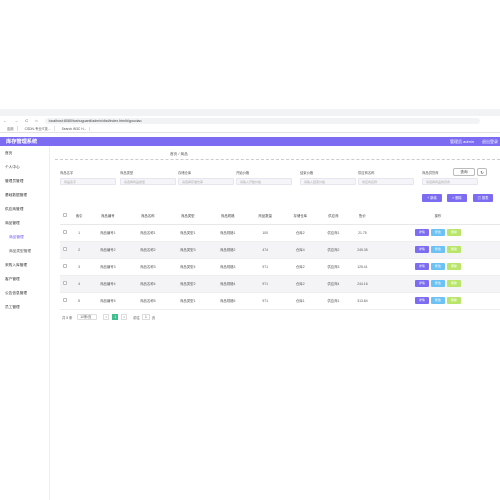  Describe the element at coordinates (187, 301) in the screenshot. I see `table-cell: 商品类型1` at that location.